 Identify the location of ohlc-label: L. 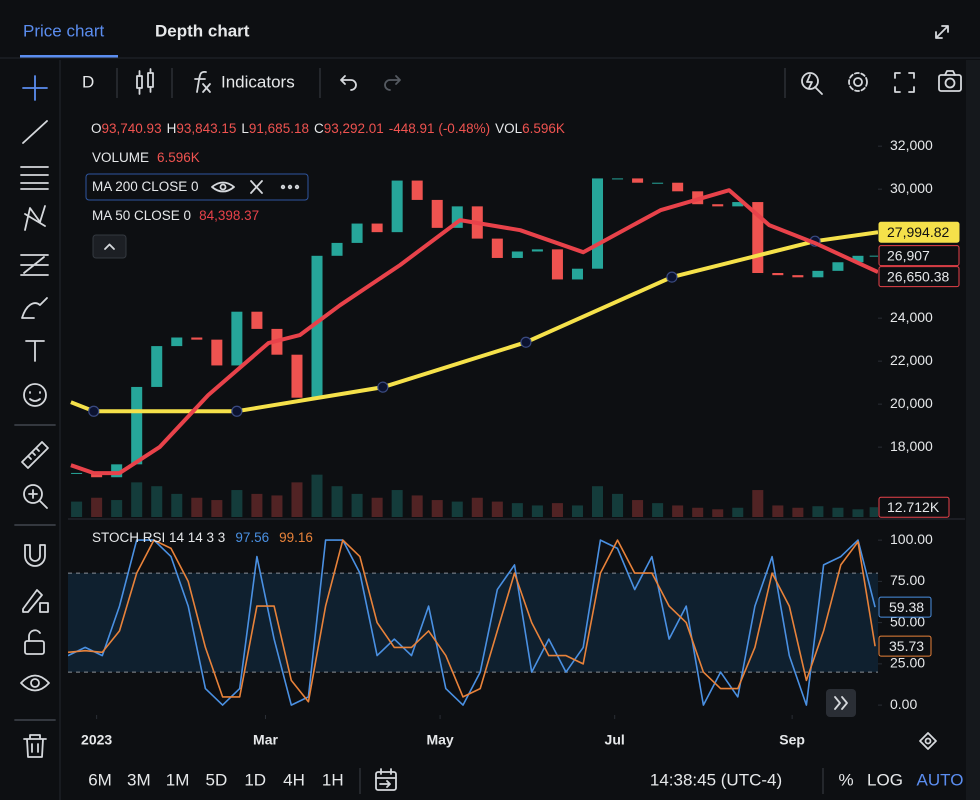
(245, 128).